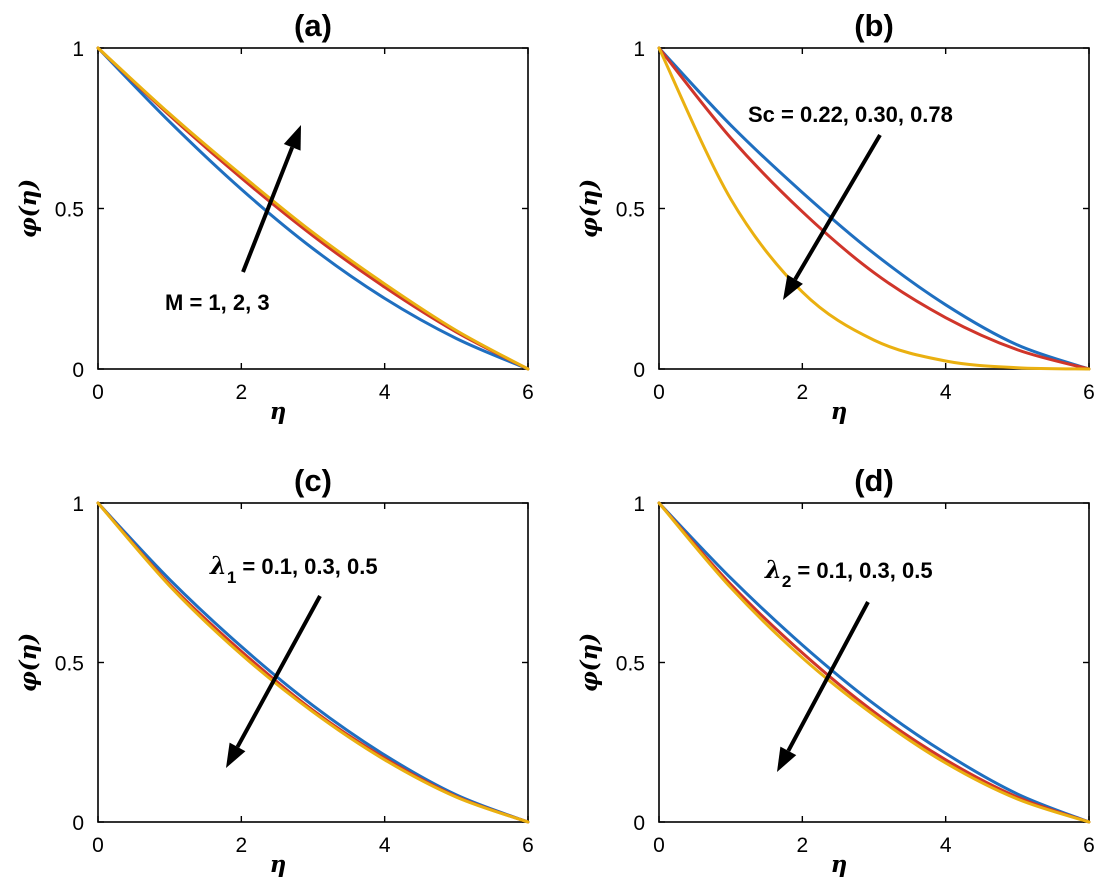 The image size is (1101, 889). Describe the element at coordinates (217, 302) in the screenshot. I see `annotation-label: M = 1, 2, 3` at that location.